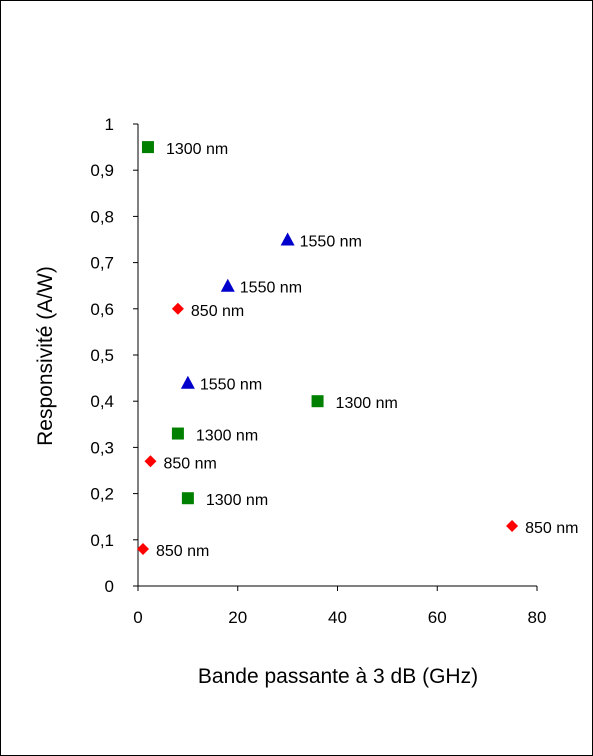 The image size is (593, 756). I want to click on y-axis-title: Responsivité (A/W), so click(45, 356).